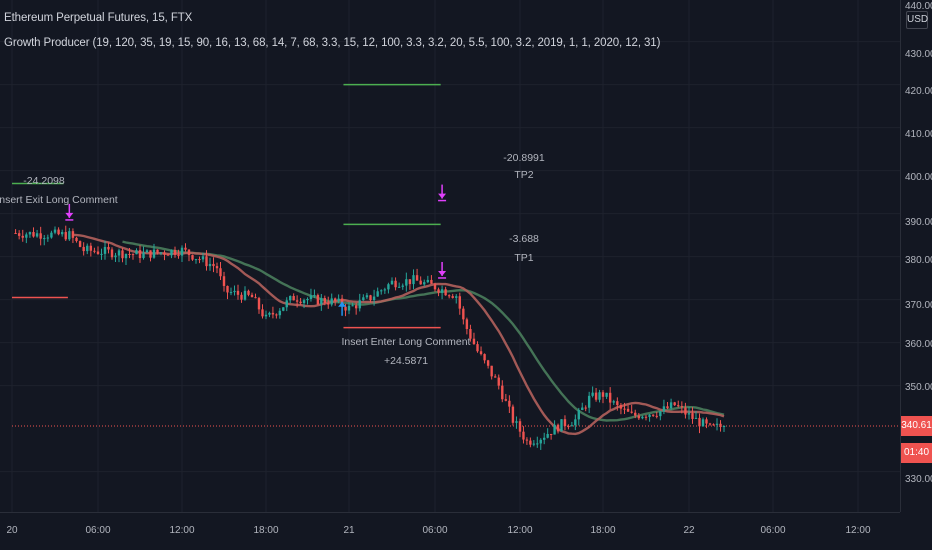 This screenshot has height=550, width=932. I want to click on exit1-value: -24.2098, so click(44, 181).